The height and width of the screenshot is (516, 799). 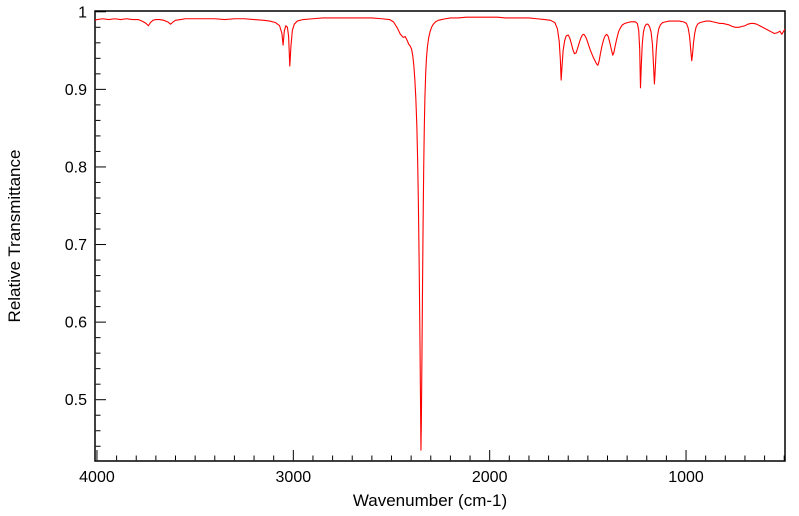 What do you see at coordinates (430, 500) in the screenshot?
I see `x-axis-label: Wavenumber (cm-1)` at bounding box center [430, 500].